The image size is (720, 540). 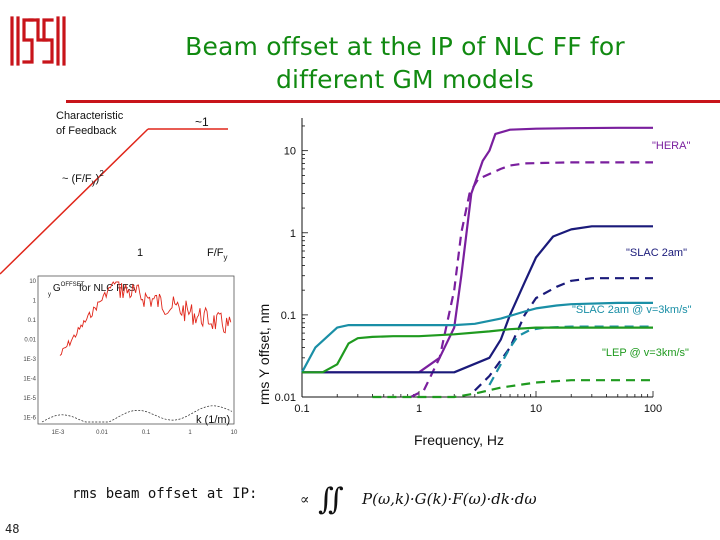 What do you see at coordinates (74, 201) in the screenshot?
I see `feedback-slope-line` at bounding box center [74, 201].